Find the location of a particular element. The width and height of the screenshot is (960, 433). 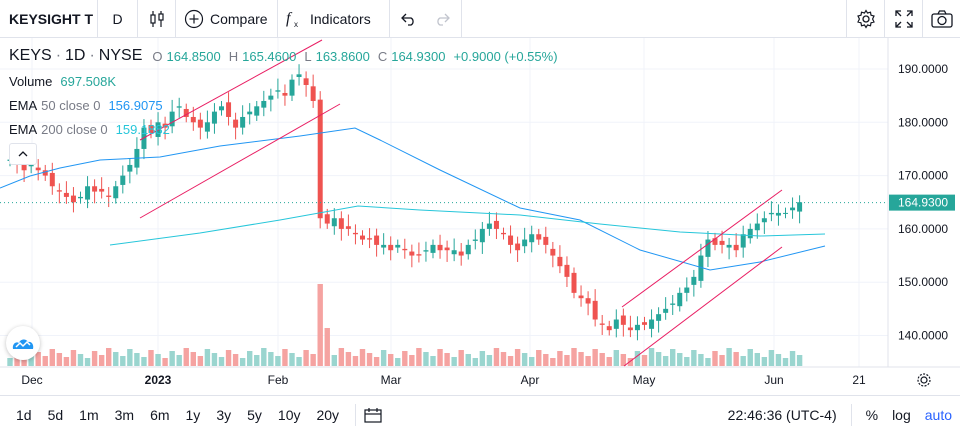

range-button-6m: 6m is located at coordinates (160, 414).